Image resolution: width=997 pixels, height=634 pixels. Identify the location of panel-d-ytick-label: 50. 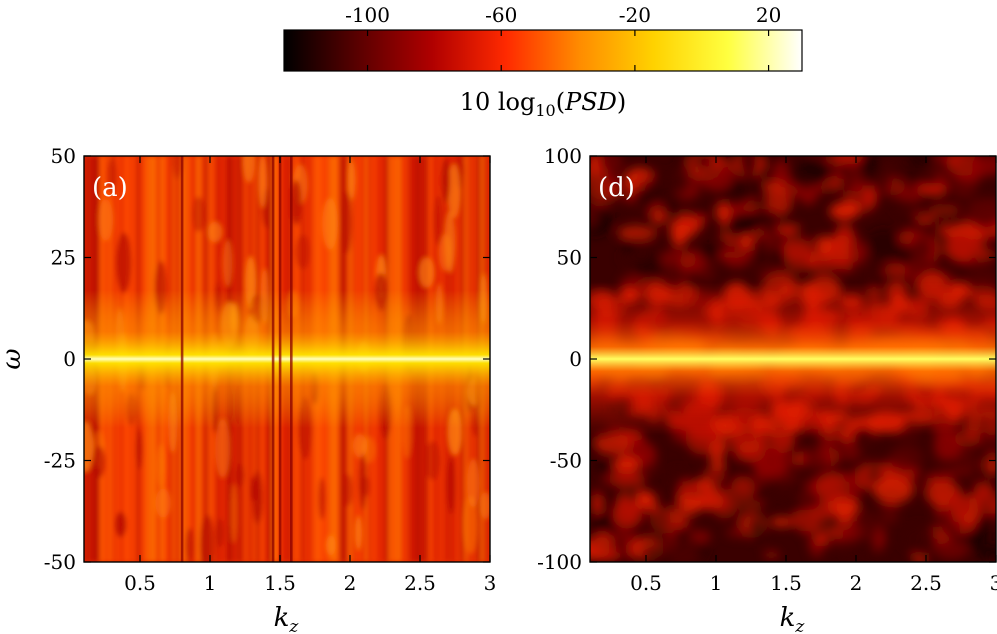
(569, 258).